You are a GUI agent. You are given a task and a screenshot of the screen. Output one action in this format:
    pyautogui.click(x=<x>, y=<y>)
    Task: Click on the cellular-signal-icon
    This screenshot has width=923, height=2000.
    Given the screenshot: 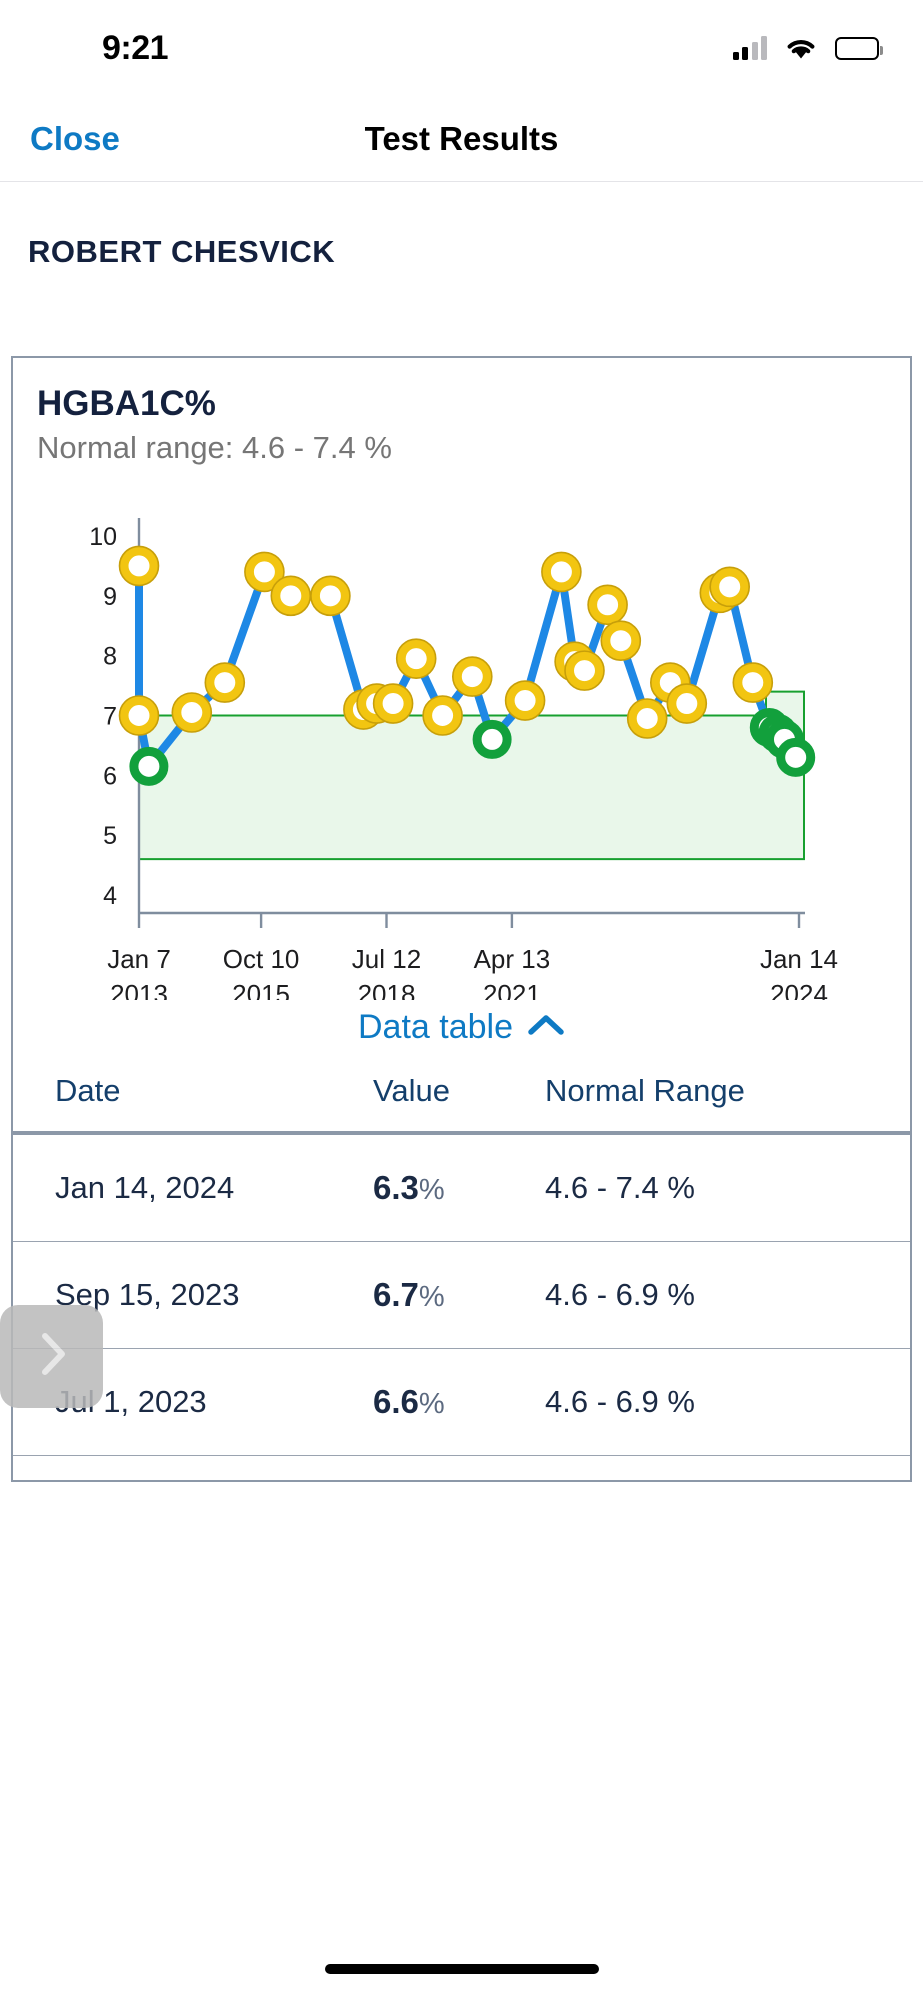 What is the action you would take?
    pyautogui.click(x=749, y=48)
    